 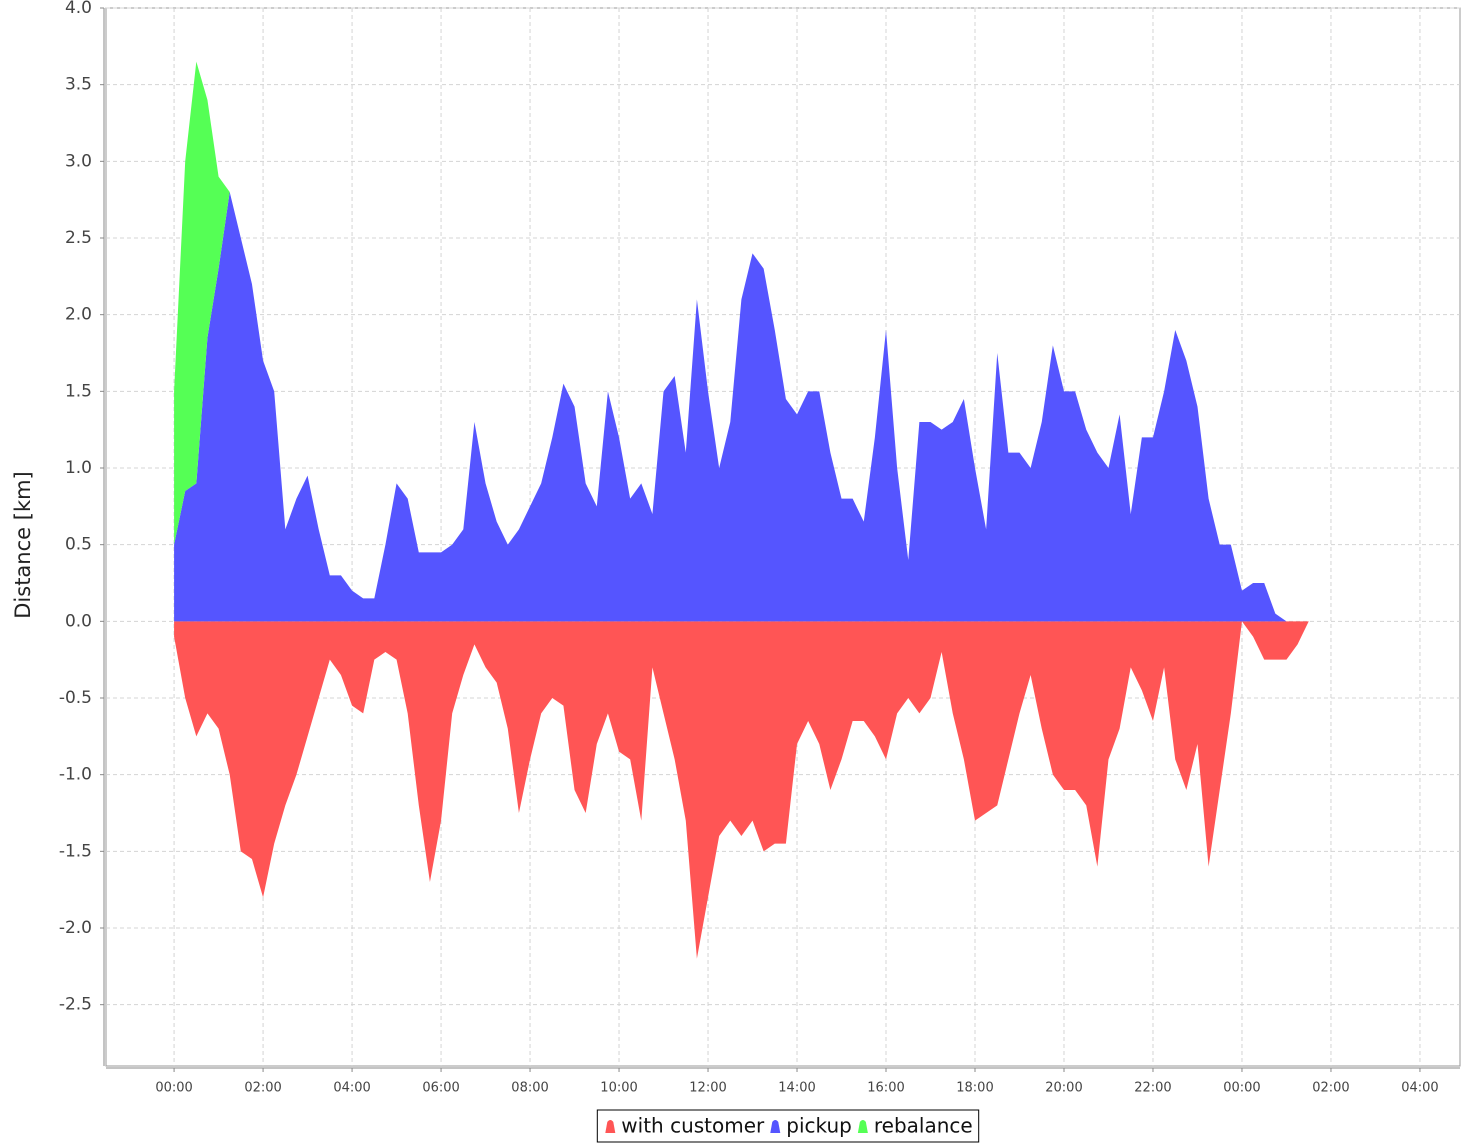 I want to click on x-tick-label: 12:00, so click(x=707, y=1088).